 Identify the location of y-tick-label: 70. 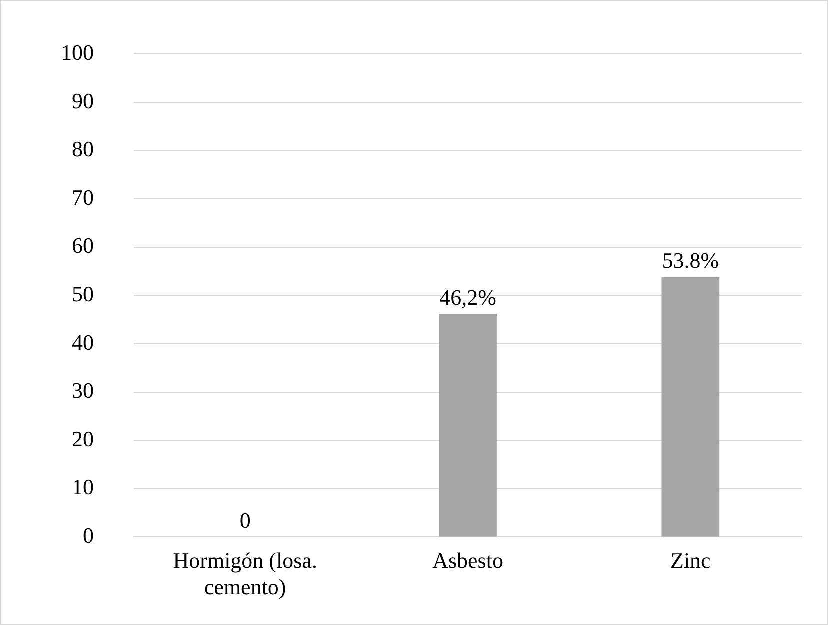
(83, 197).